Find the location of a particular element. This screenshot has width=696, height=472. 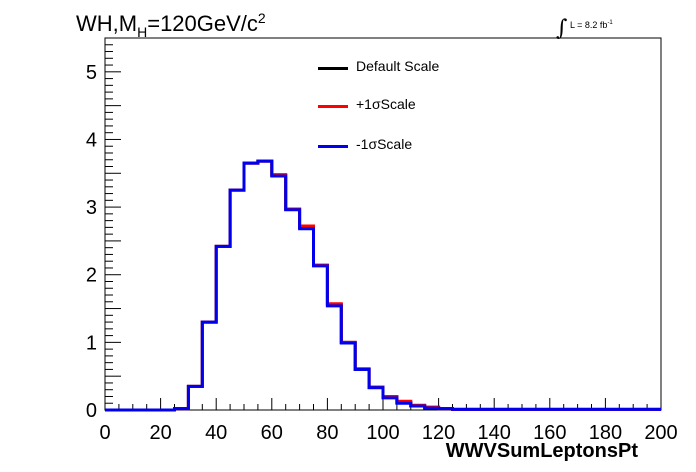

legend-entry-minus: -1σScale is located at coordinates (418, 146).